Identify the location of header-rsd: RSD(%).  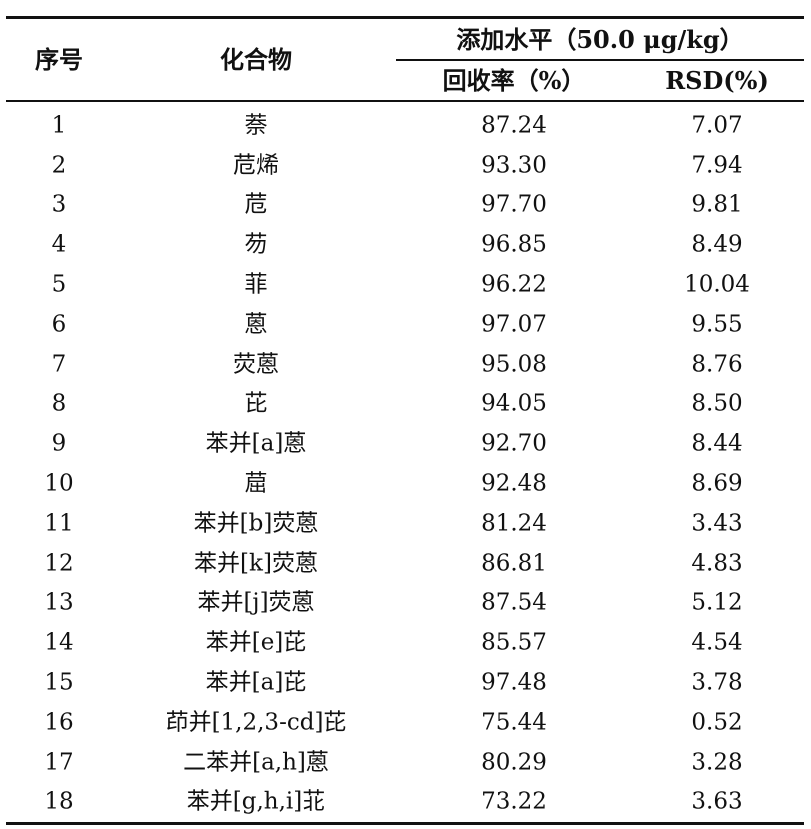
(717, 80).